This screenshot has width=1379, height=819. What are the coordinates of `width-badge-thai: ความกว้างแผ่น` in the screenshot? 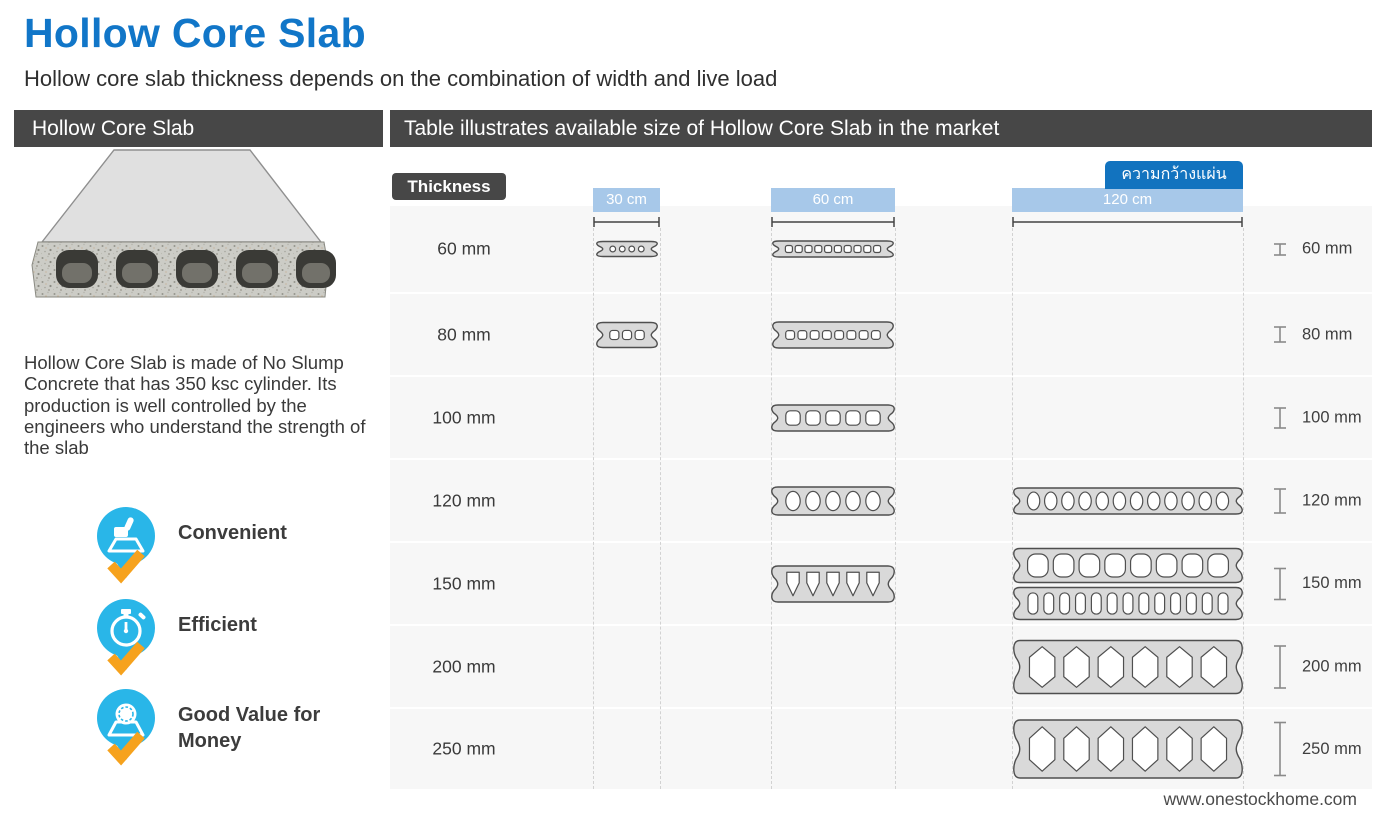 It's located at (1174, 175).